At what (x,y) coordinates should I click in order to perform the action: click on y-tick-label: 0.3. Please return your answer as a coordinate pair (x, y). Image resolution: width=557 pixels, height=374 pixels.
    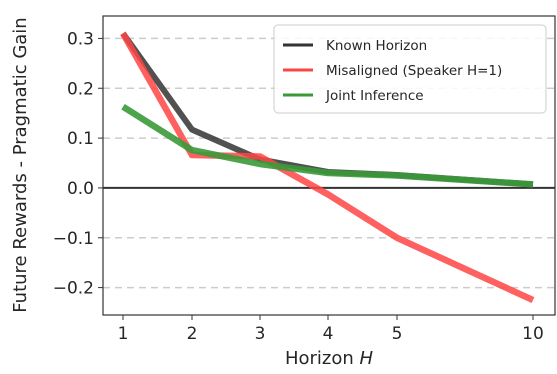
    Looking at the image, I should click on (80, 39).